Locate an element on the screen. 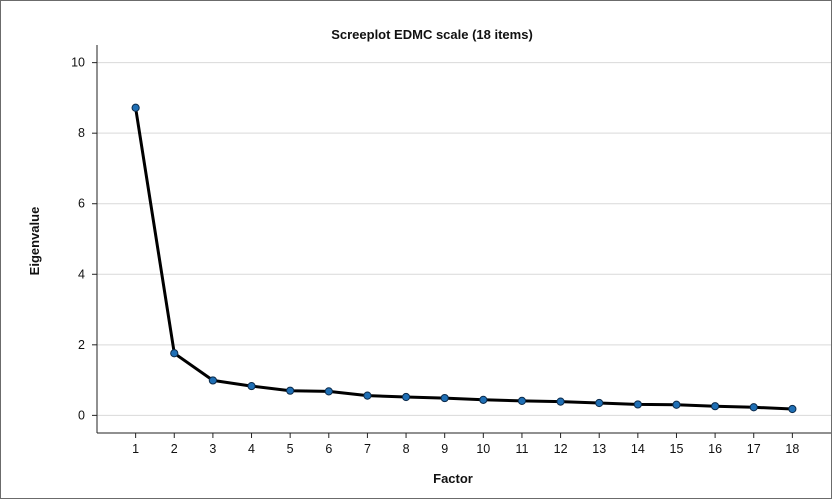 The image size is (832, 499). y-tick-label: 2 is located at coordinates (81, 345).